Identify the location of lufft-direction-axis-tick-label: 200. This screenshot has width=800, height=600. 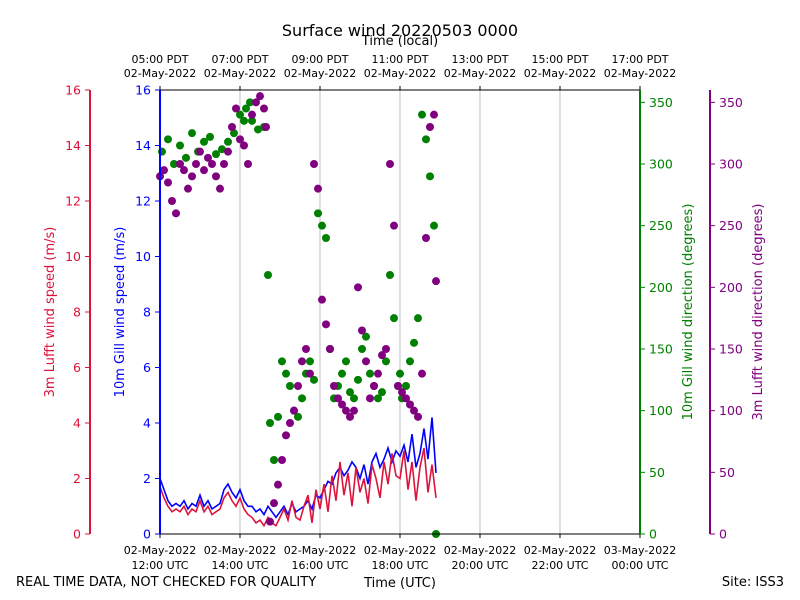
(731, 287).